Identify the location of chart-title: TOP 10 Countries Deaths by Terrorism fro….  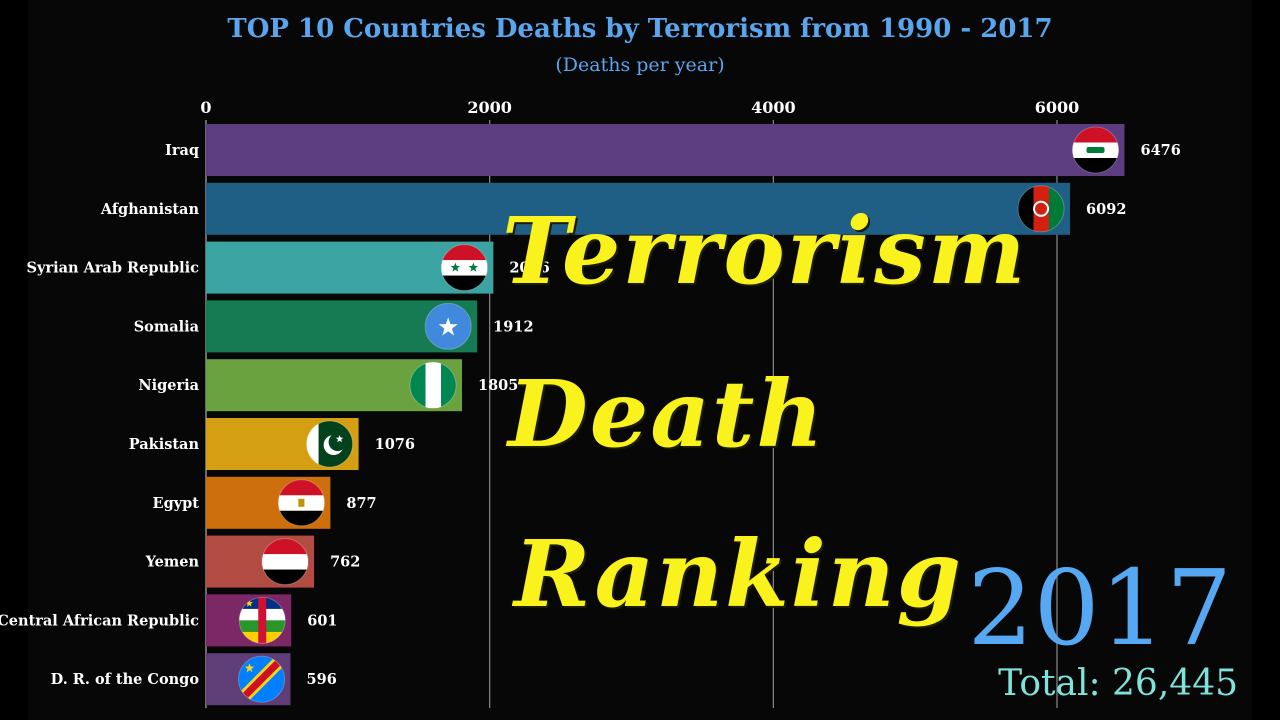
(640, 29).